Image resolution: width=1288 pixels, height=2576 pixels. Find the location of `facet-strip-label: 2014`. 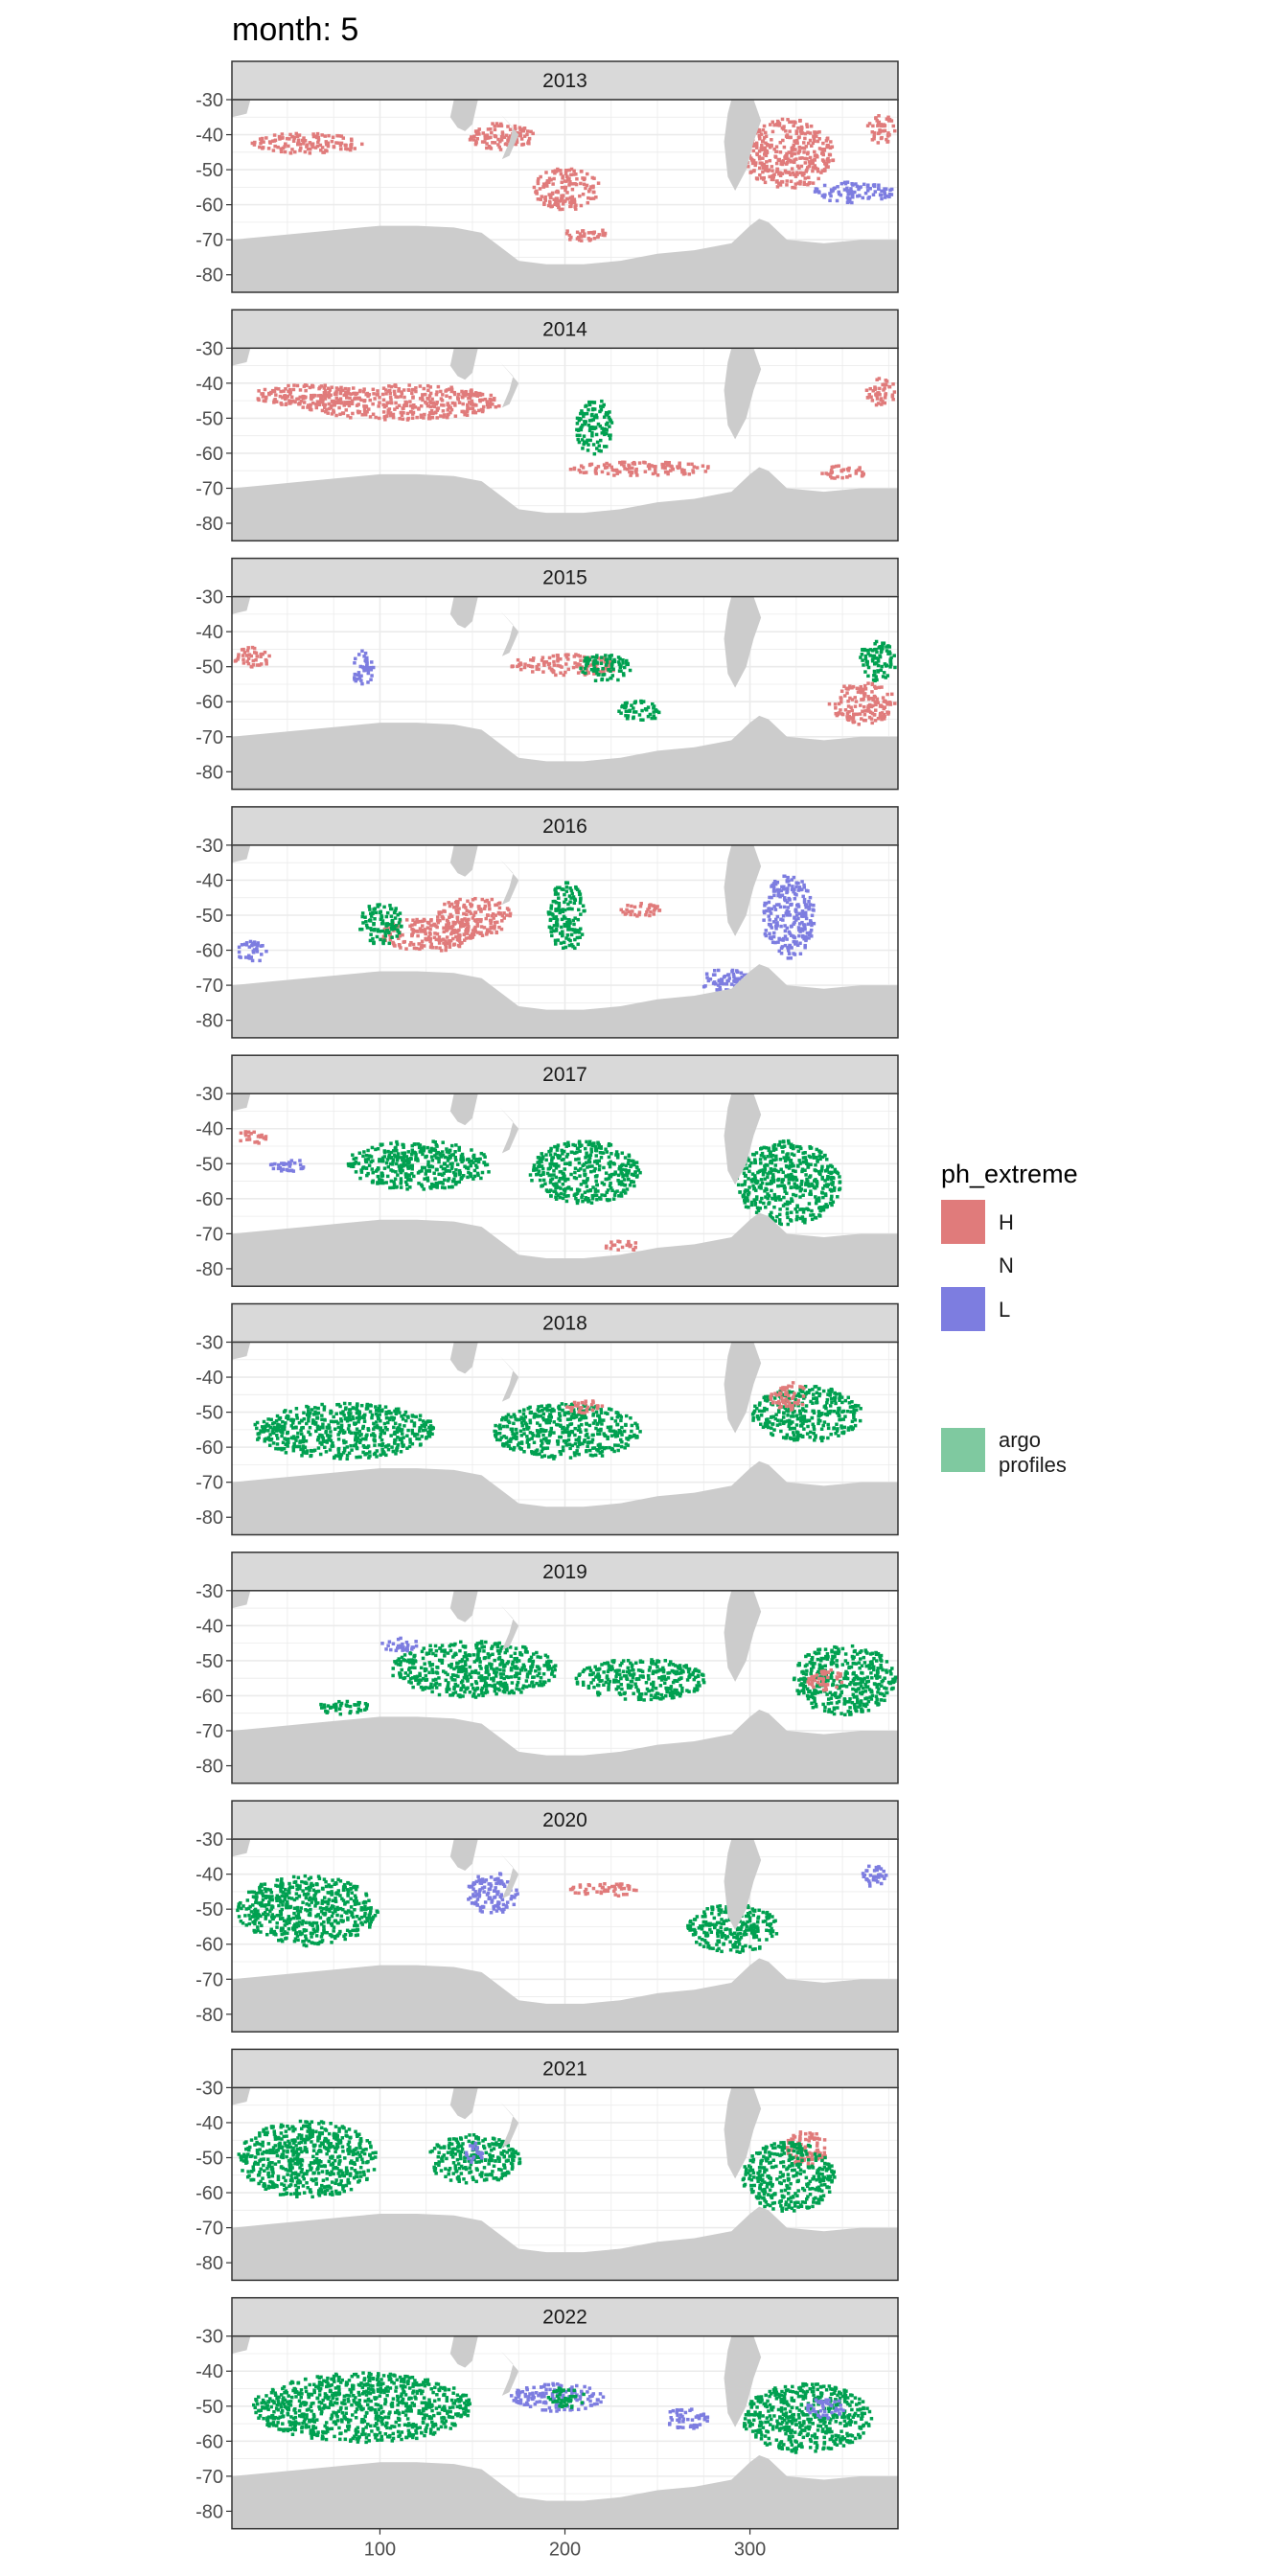

facet-strip-label: 2014 is located at coordinates (564, 329).